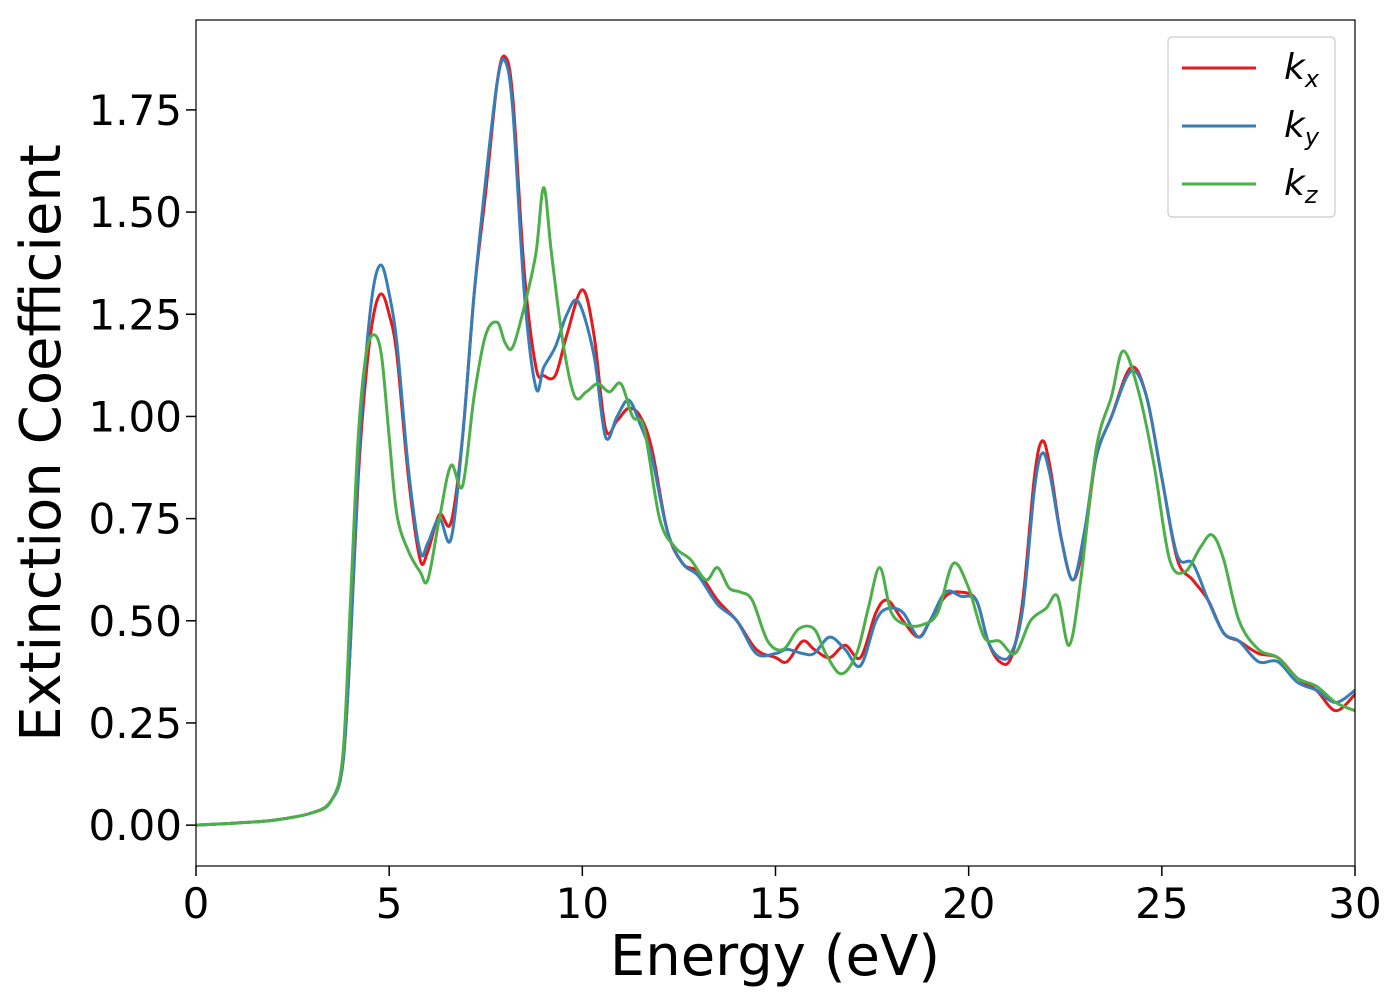 The width and height of the screenshot is (1400, 1000). Describe the element at coordinates (1302, 70) in the screenshot. I see `legend-label-x: kx` at that location.